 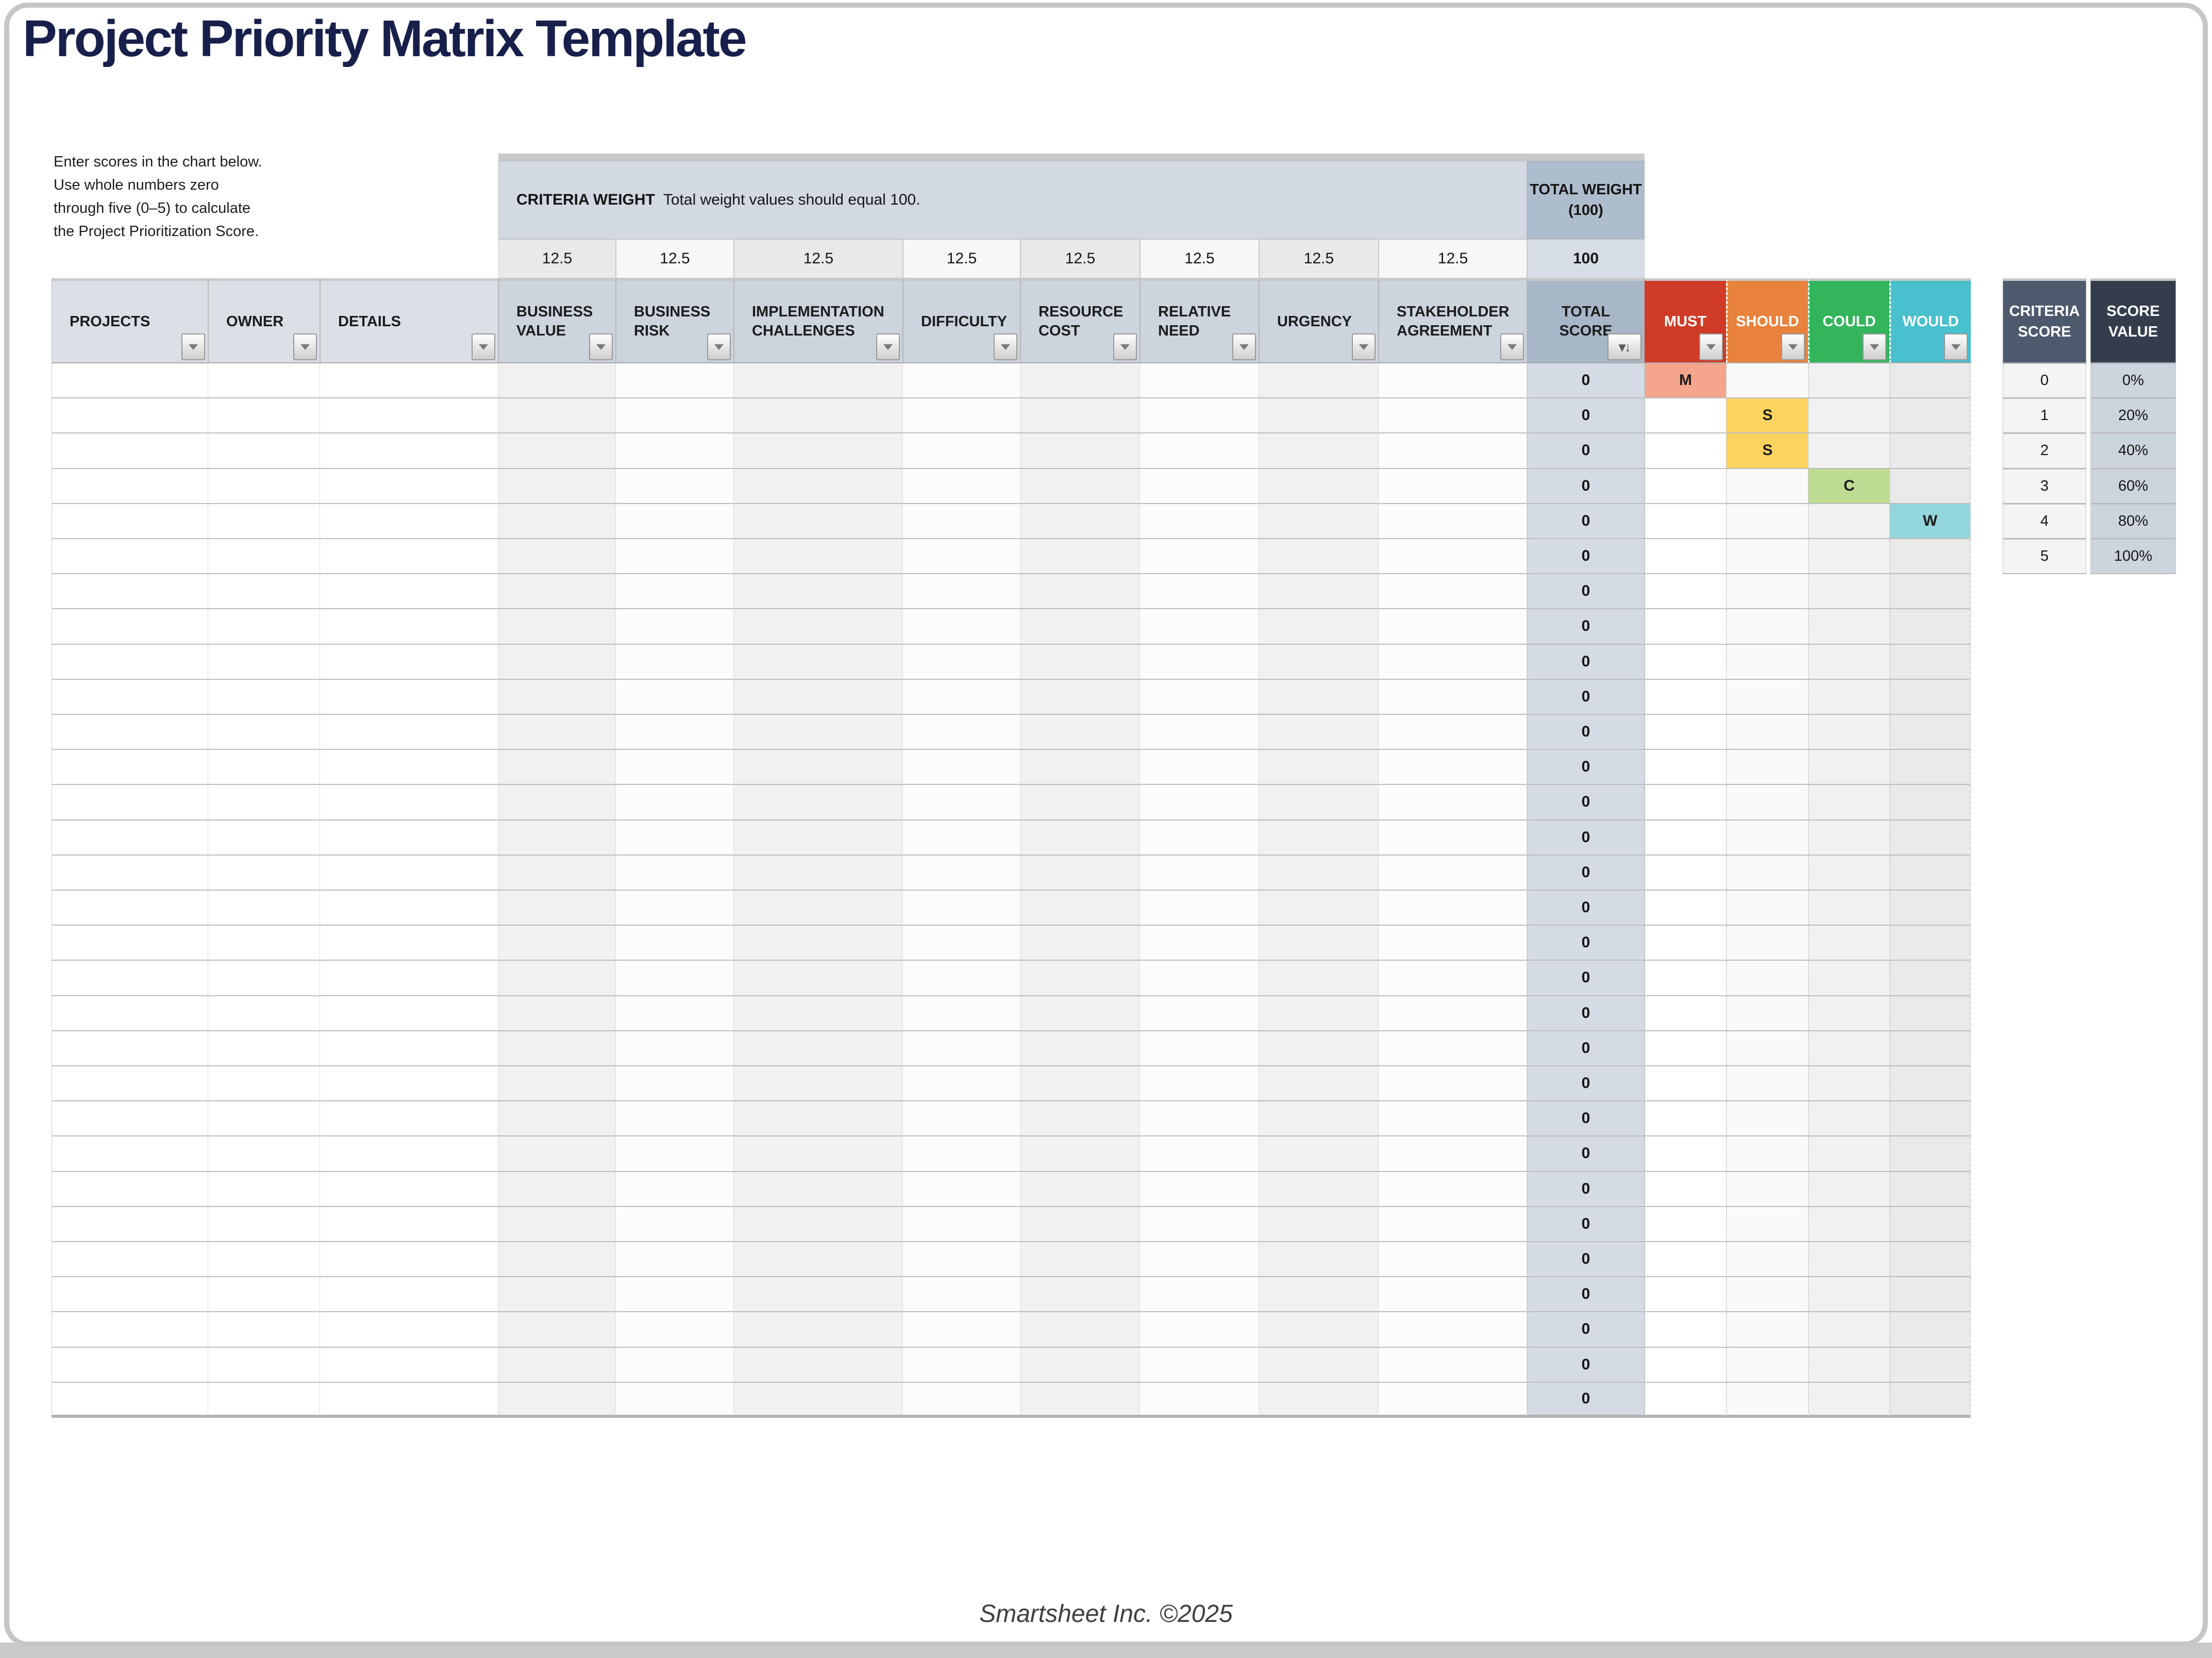 I want to click on cell-could-row25, so click(x=1848, y=1224).